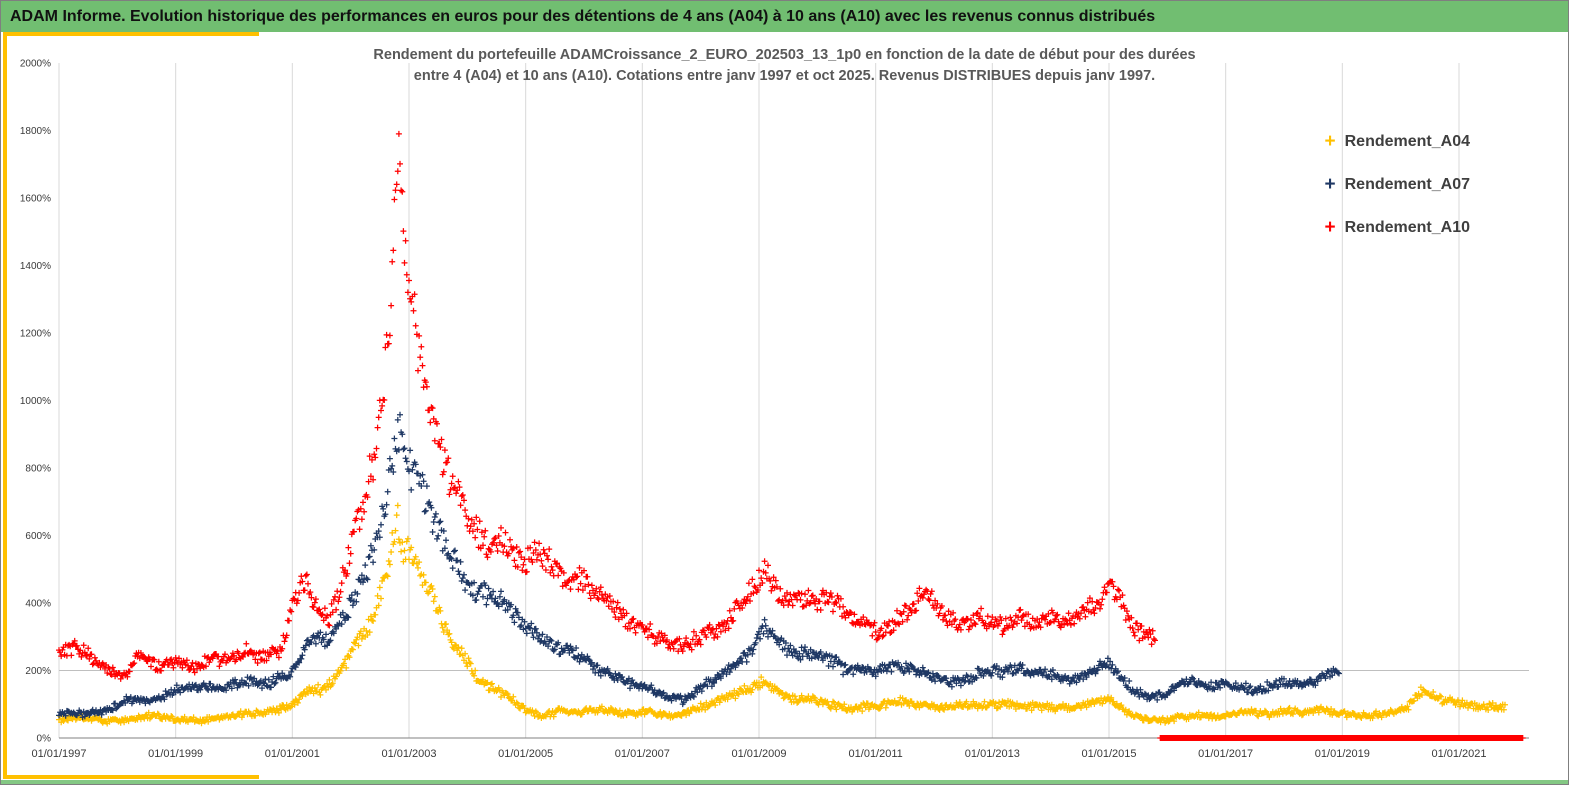 The image size is (1569, 785). I want to click on legend-item-a04: + Rendement_A04, so click(1397, 141).